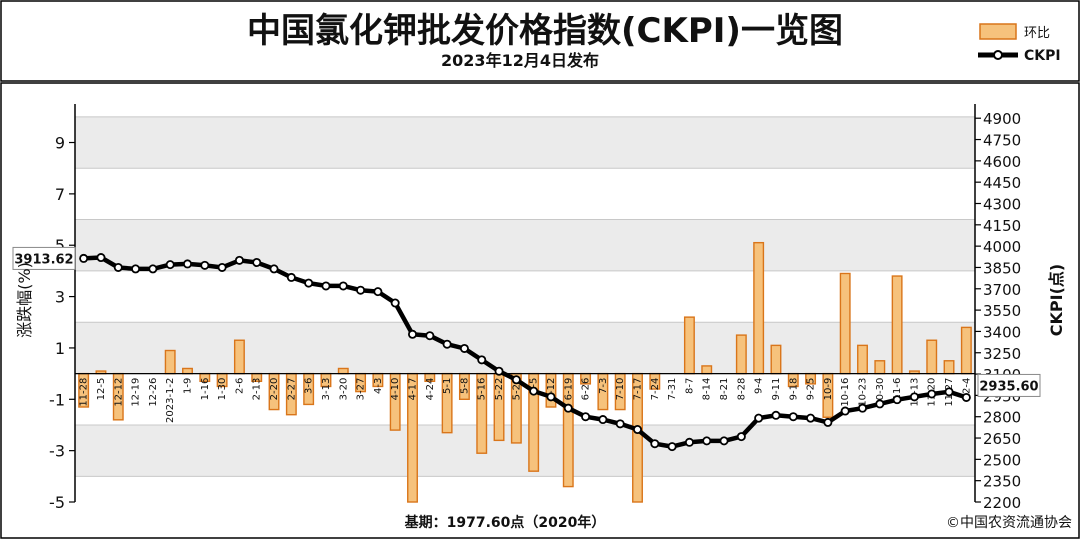 This screenshot has width=1080, height=544. What do you see at coordinates (1002, 141) in the screenshot?
I see `right-tick-label: 4750` at bounding box center [1002, 141].